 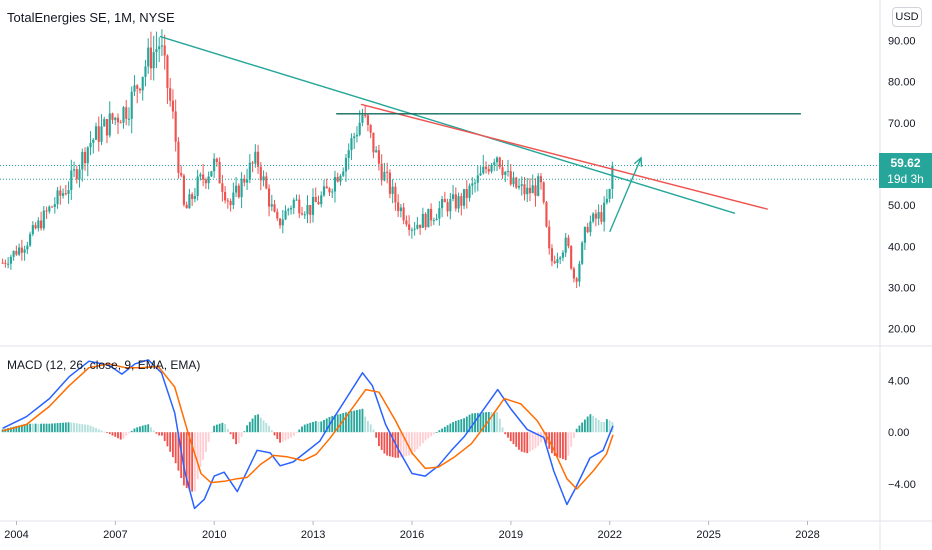 I want to click on macd-indicator-title: MACD (12, 26, close, 9, EMA, EMA), so click(x=104, y=365).